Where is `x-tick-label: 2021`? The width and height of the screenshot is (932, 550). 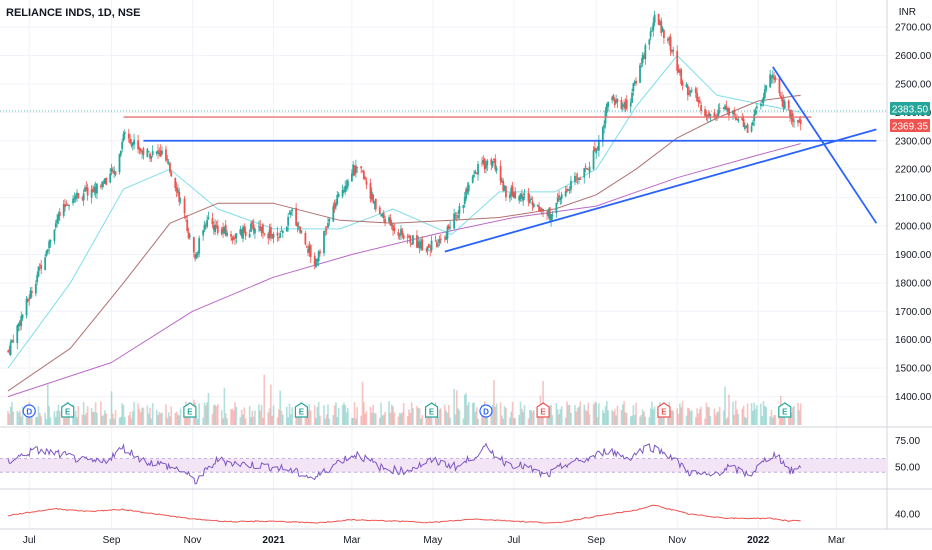 x-tick-label: 2021 is located at coordinates (273, 540).